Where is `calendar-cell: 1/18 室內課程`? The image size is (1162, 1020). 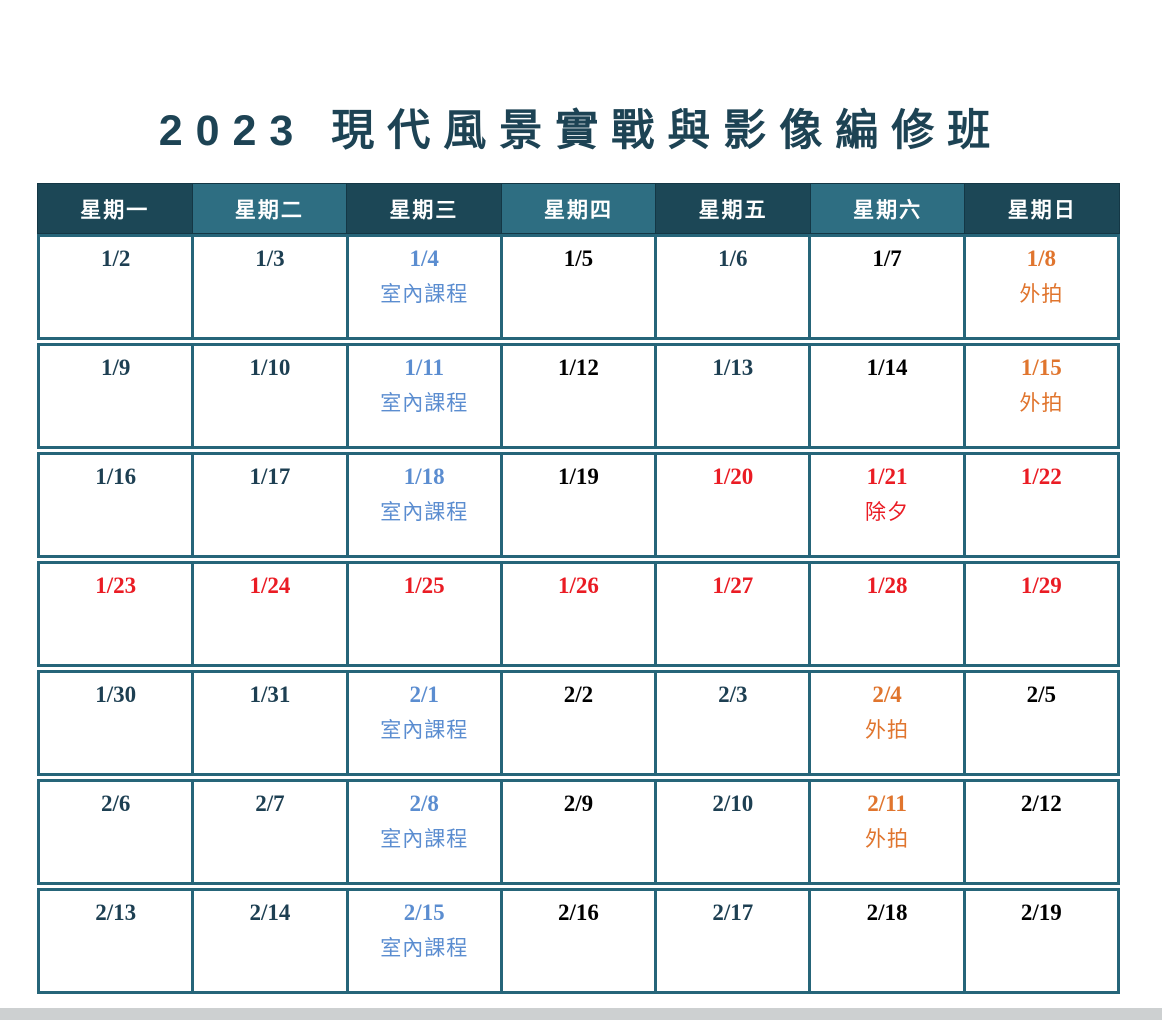 calendar-cell: 1/18 室內課程 is located at coordinates (426, 505).